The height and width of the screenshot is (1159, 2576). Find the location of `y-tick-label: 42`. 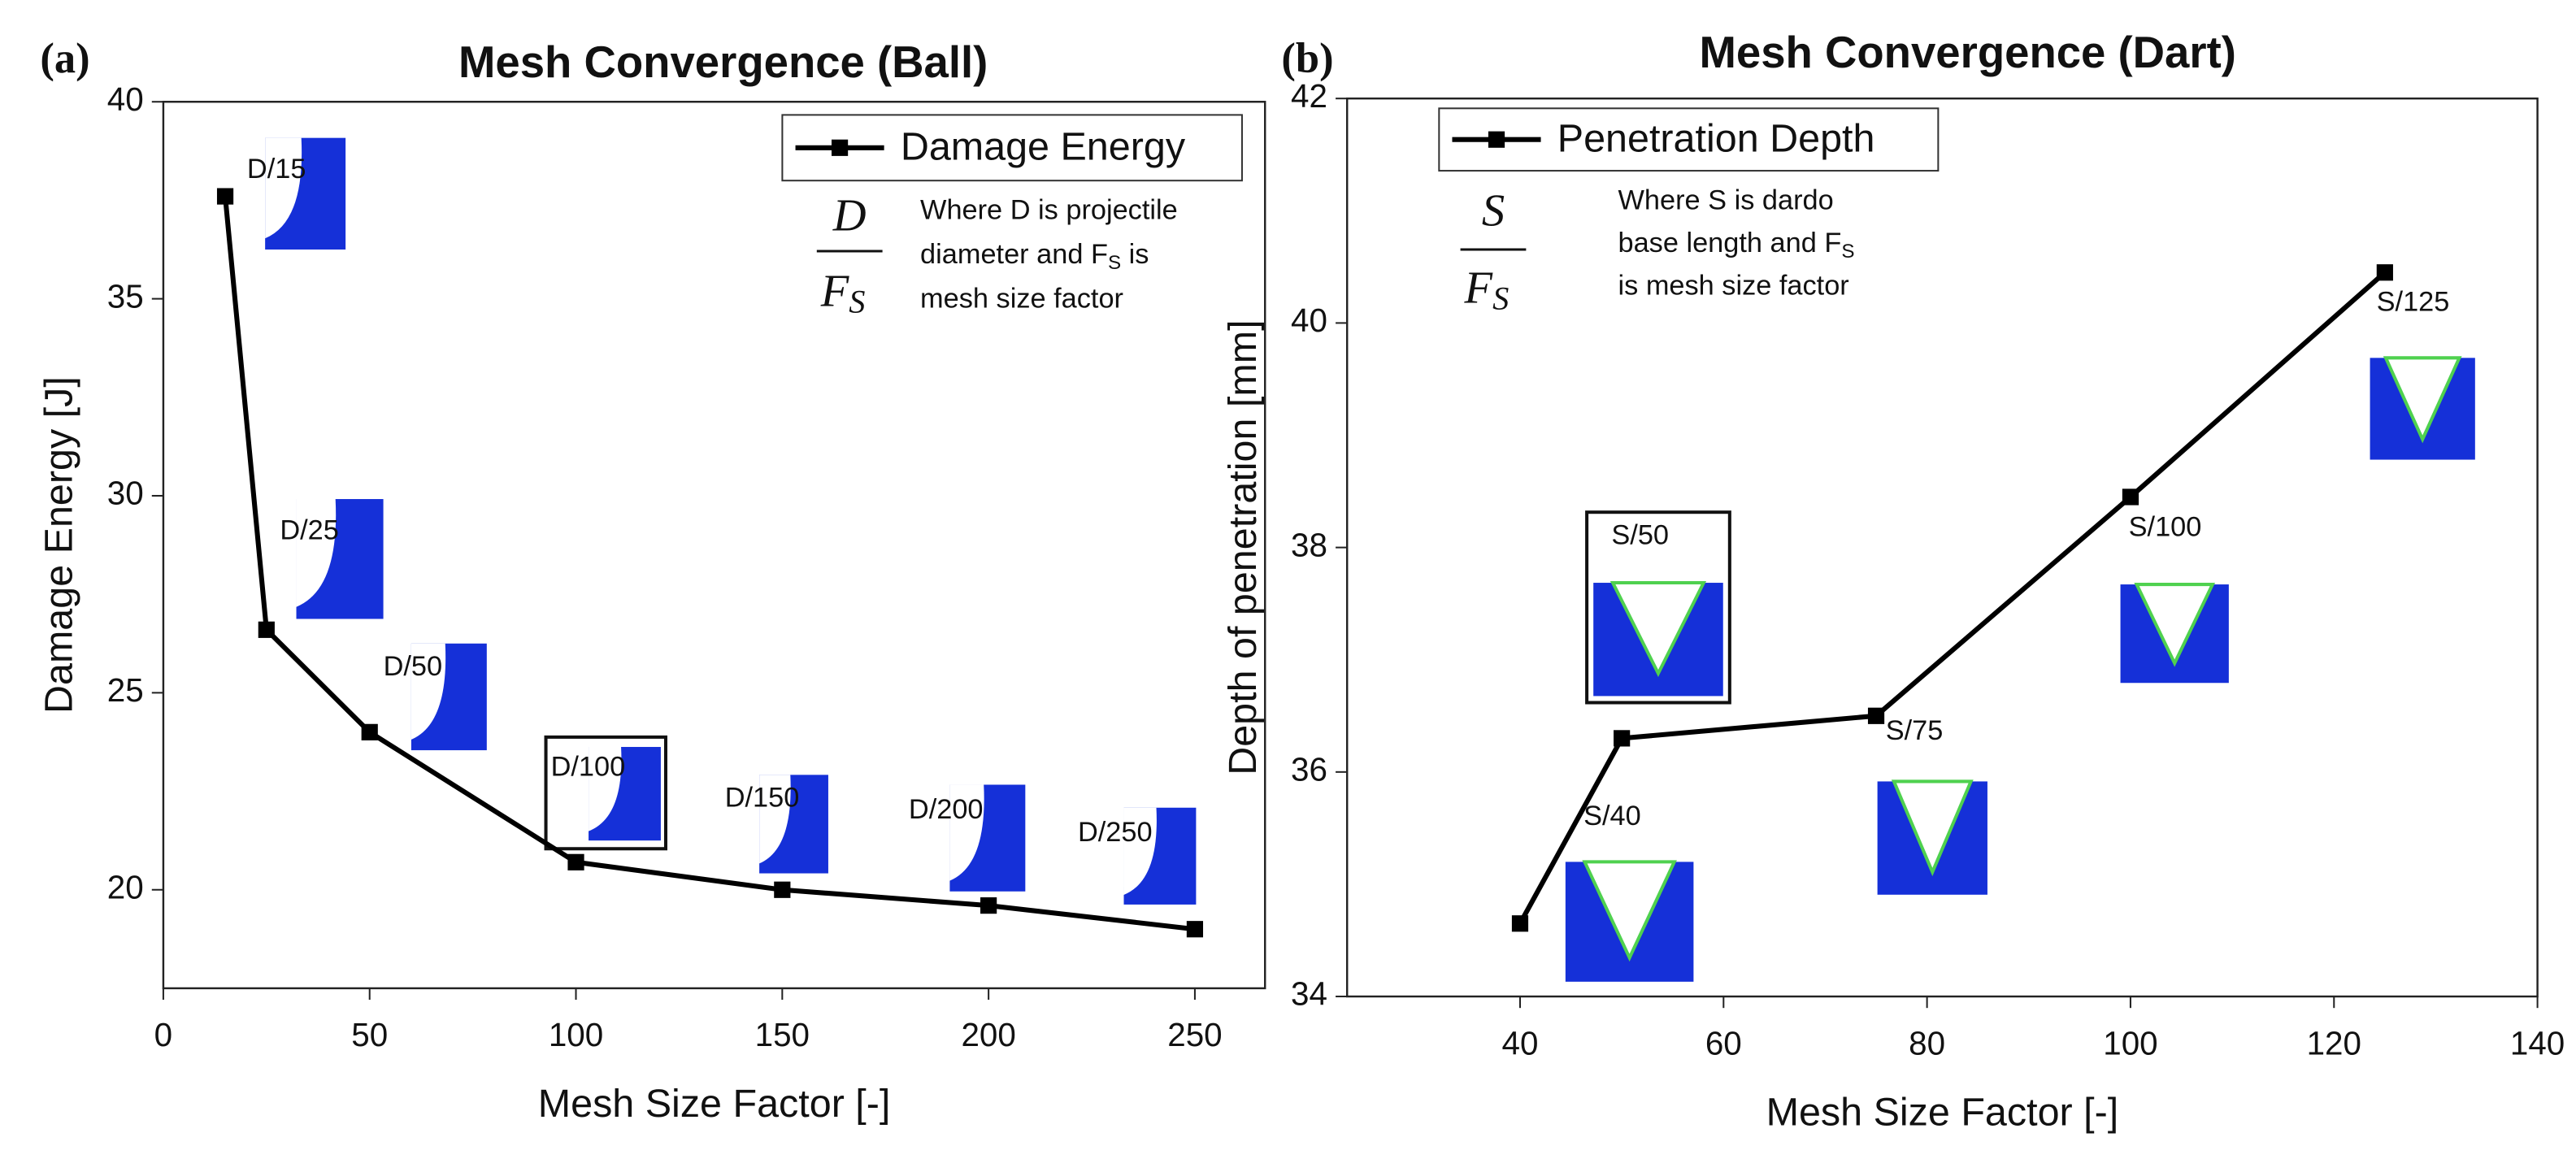

y-tick-label: 42 is located at coordinates (1309, 96).